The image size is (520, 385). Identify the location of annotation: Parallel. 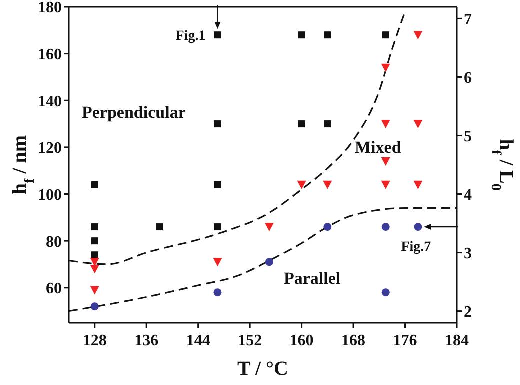
(312, 278).